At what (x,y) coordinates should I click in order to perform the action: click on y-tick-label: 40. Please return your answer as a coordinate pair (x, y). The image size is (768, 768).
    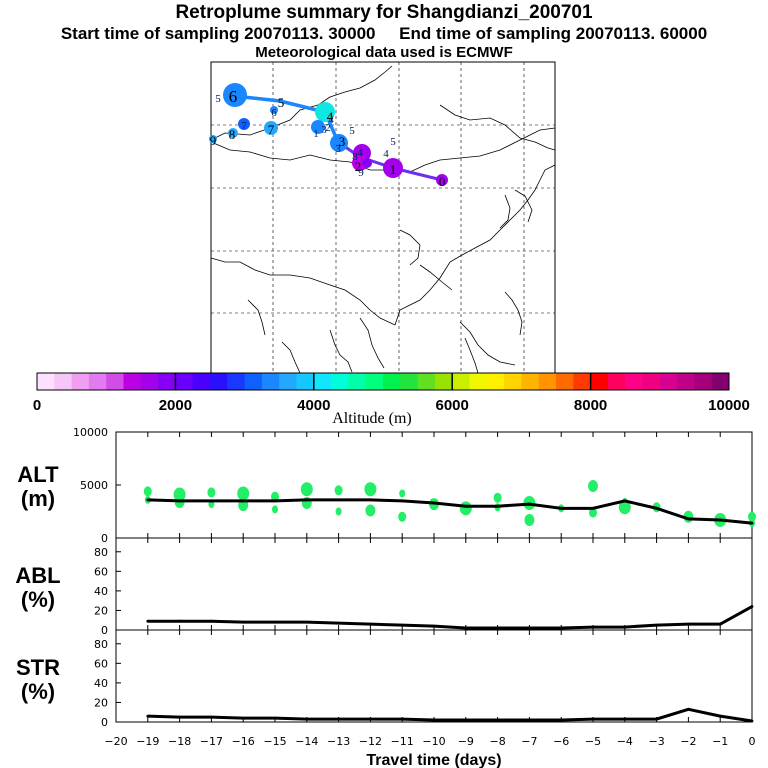
    Looking at the image, I should click on (101, 591).